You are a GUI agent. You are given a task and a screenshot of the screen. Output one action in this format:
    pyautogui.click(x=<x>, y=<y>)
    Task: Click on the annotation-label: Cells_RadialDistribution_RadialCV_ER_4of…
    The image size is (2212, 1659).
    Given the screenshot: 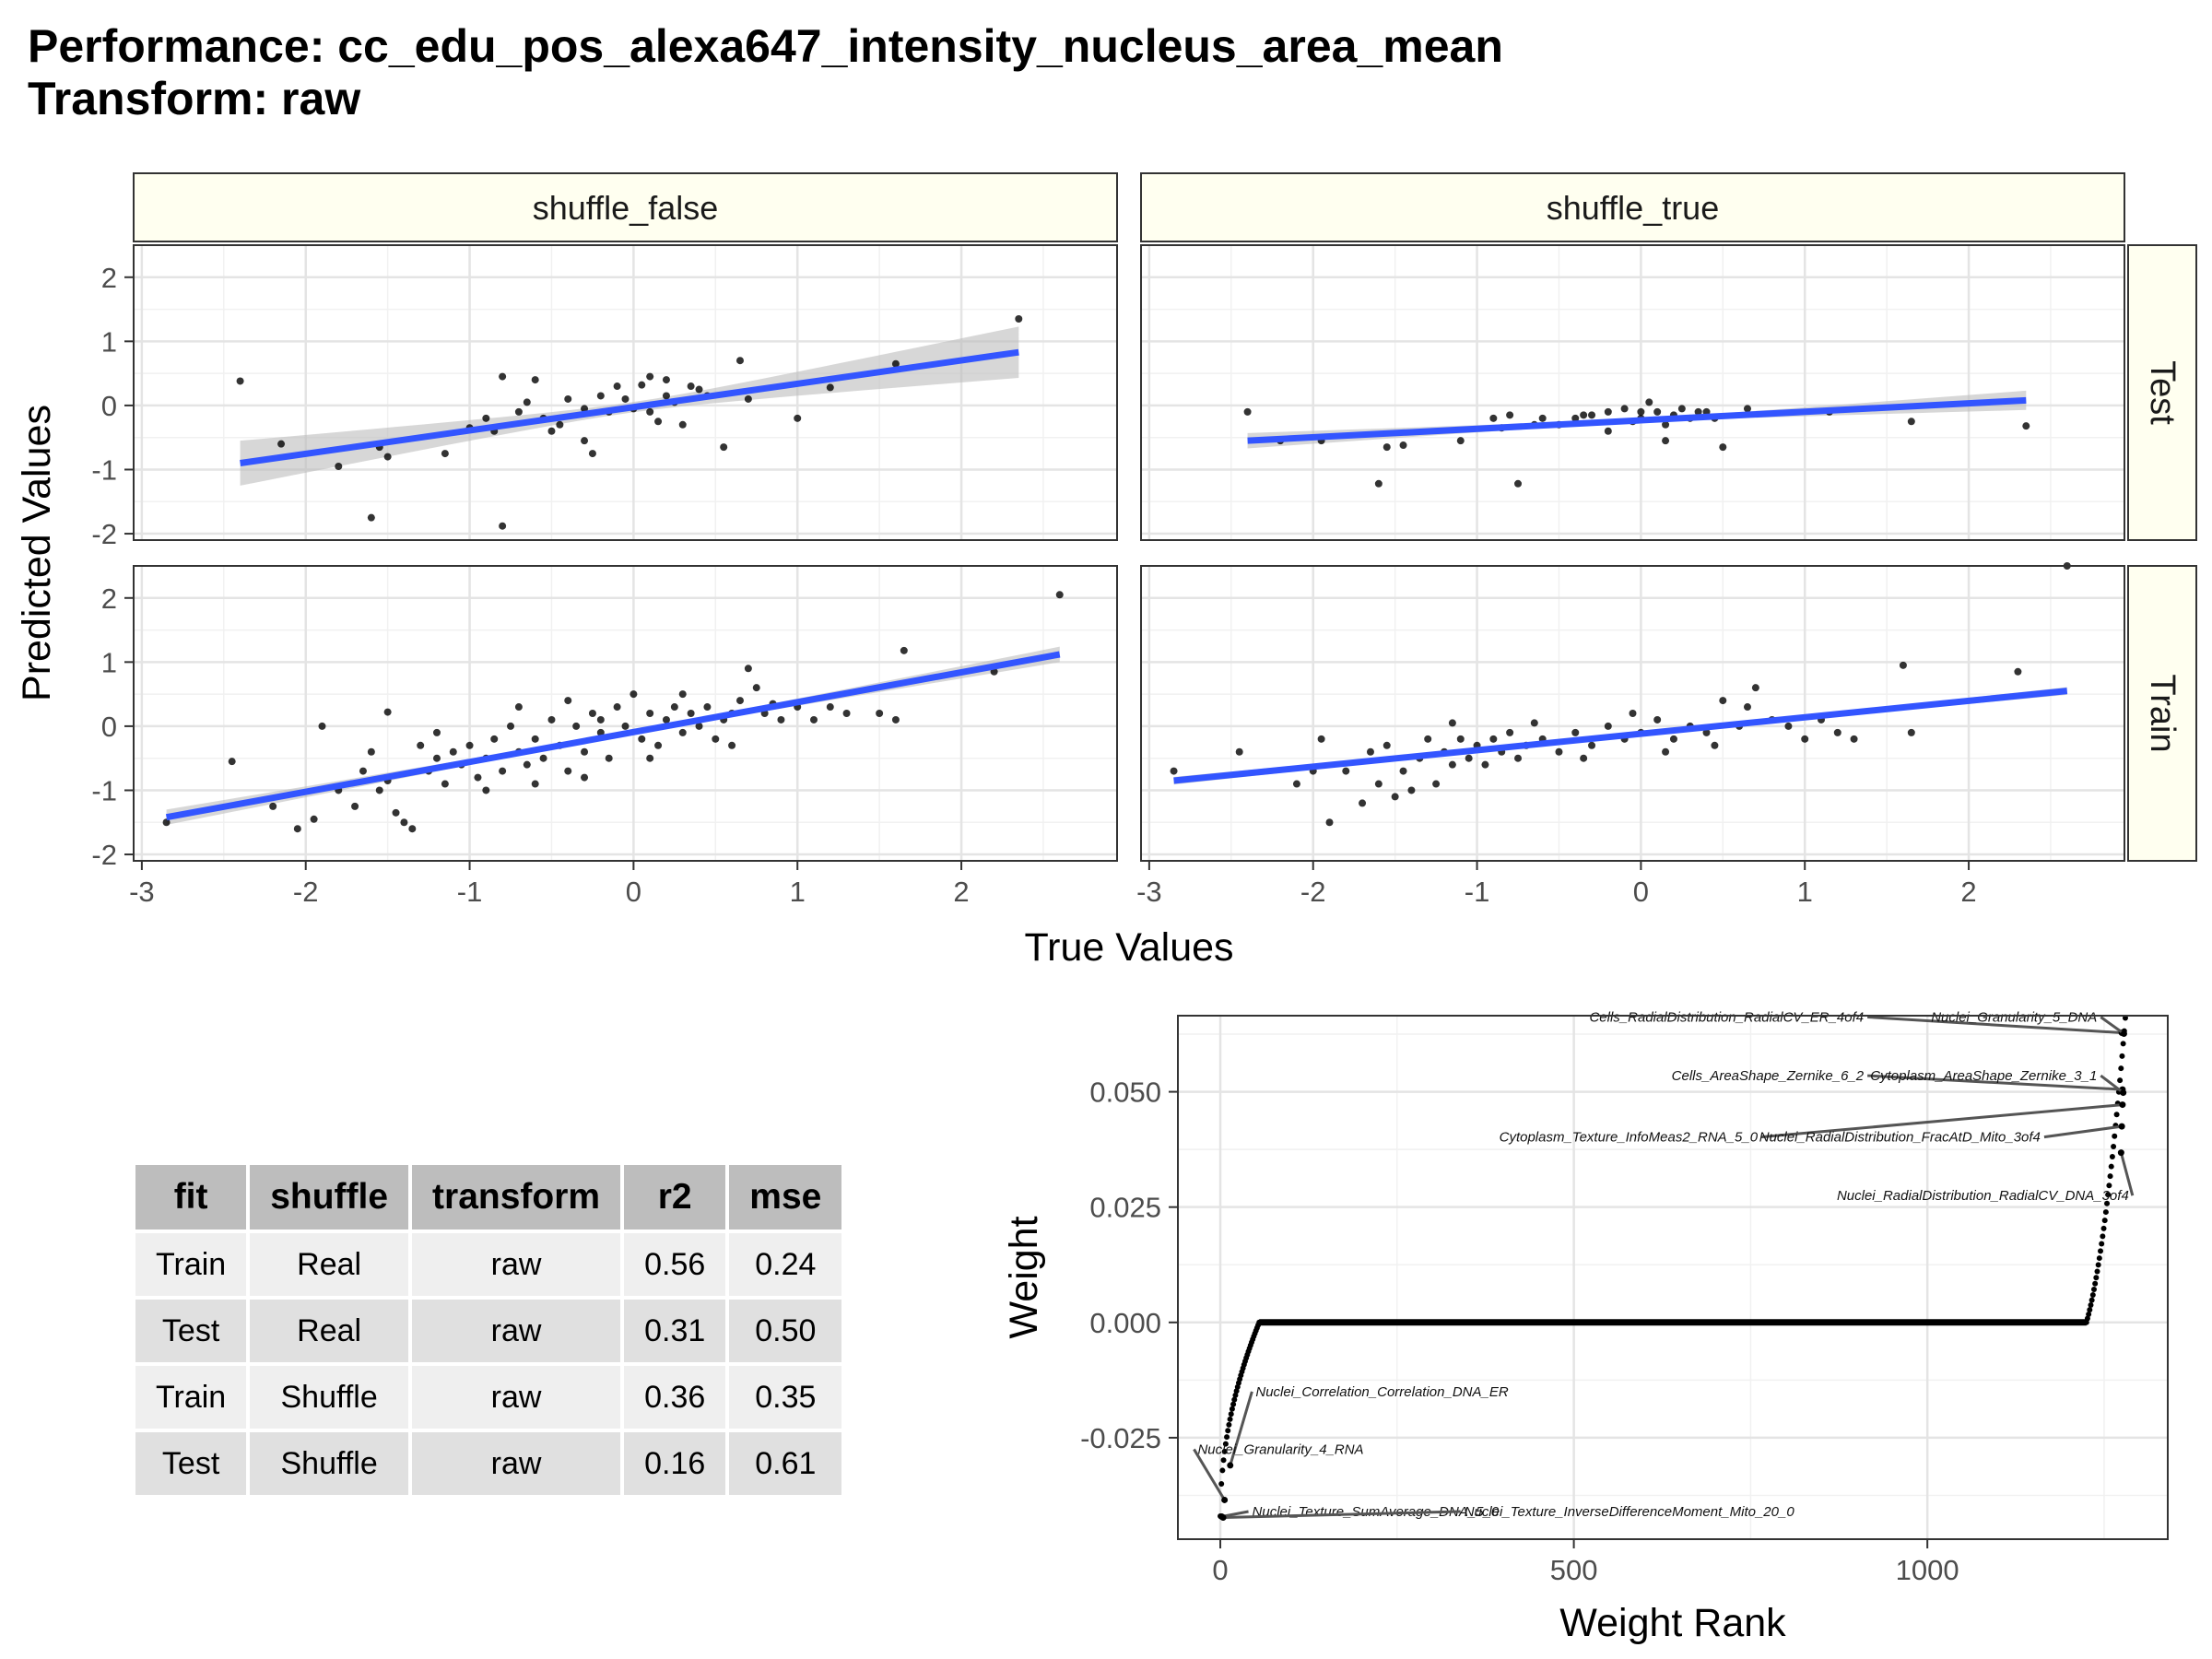 What is the action you would take?
    pyautogui.click(x=1726, y=1018)
    